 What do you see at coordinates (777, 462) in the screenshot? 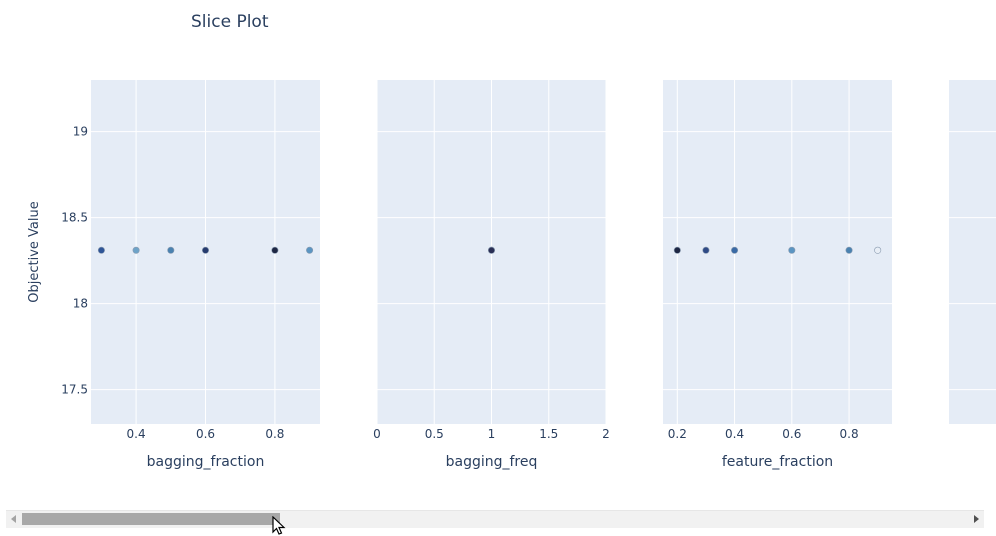
I see `x-axis-title: feature_fraction` at bounding box center [777, 462].